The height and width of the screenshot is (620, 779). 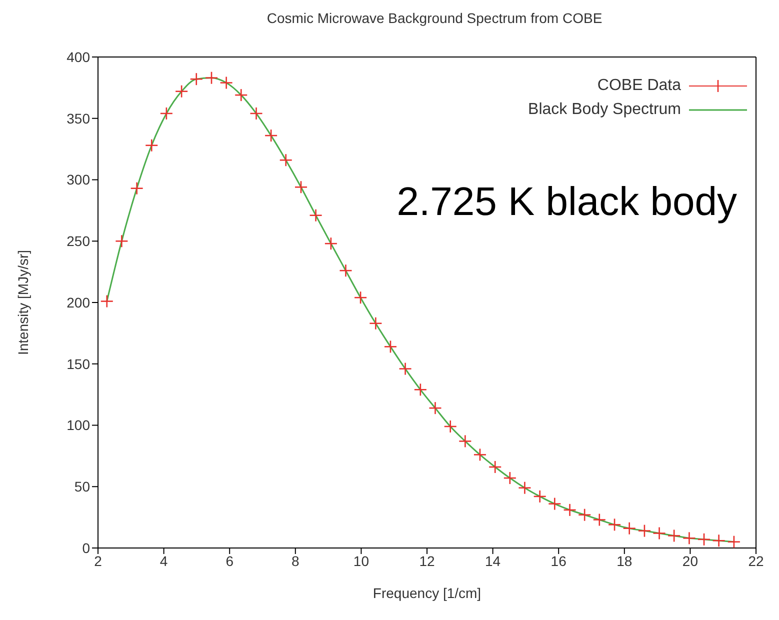 I want to click on y-tick-label: 100, so click(x=78, y=425).